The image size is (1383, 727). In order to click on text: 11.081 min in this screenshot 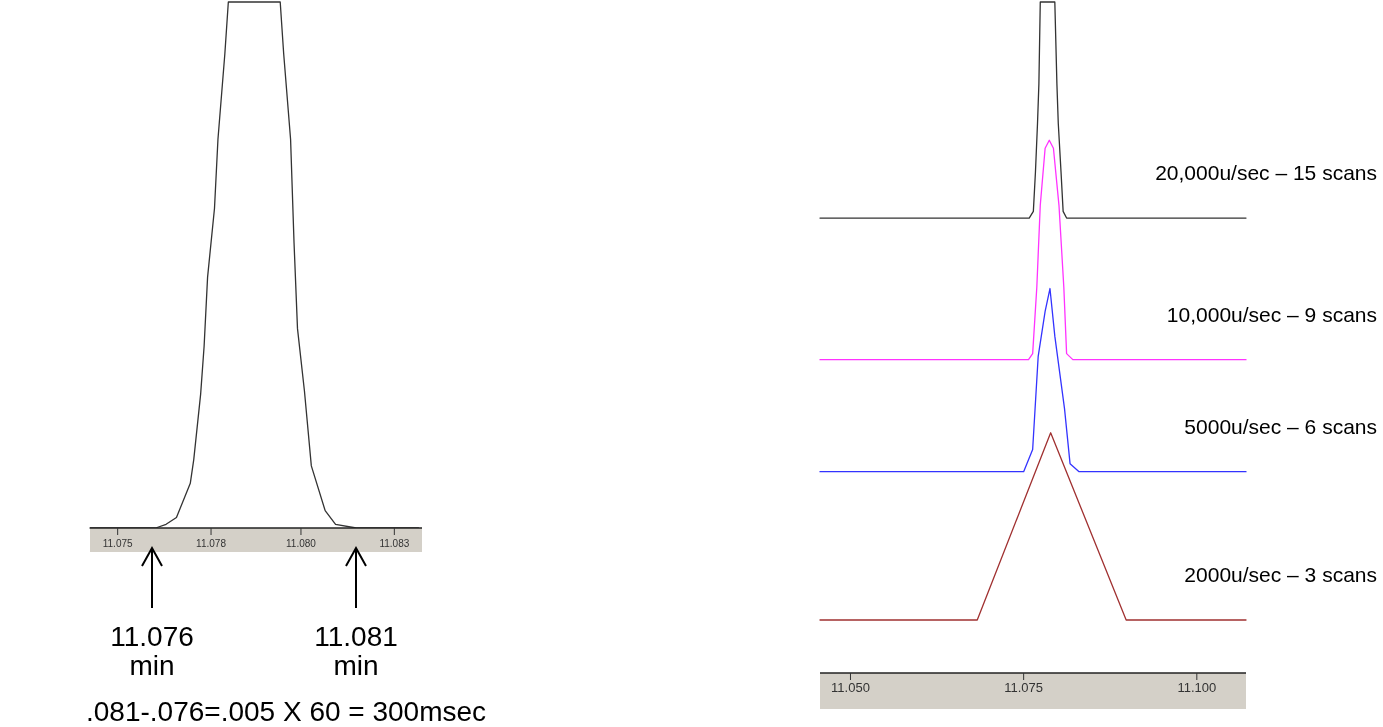, I will do `click(356, 651)`.